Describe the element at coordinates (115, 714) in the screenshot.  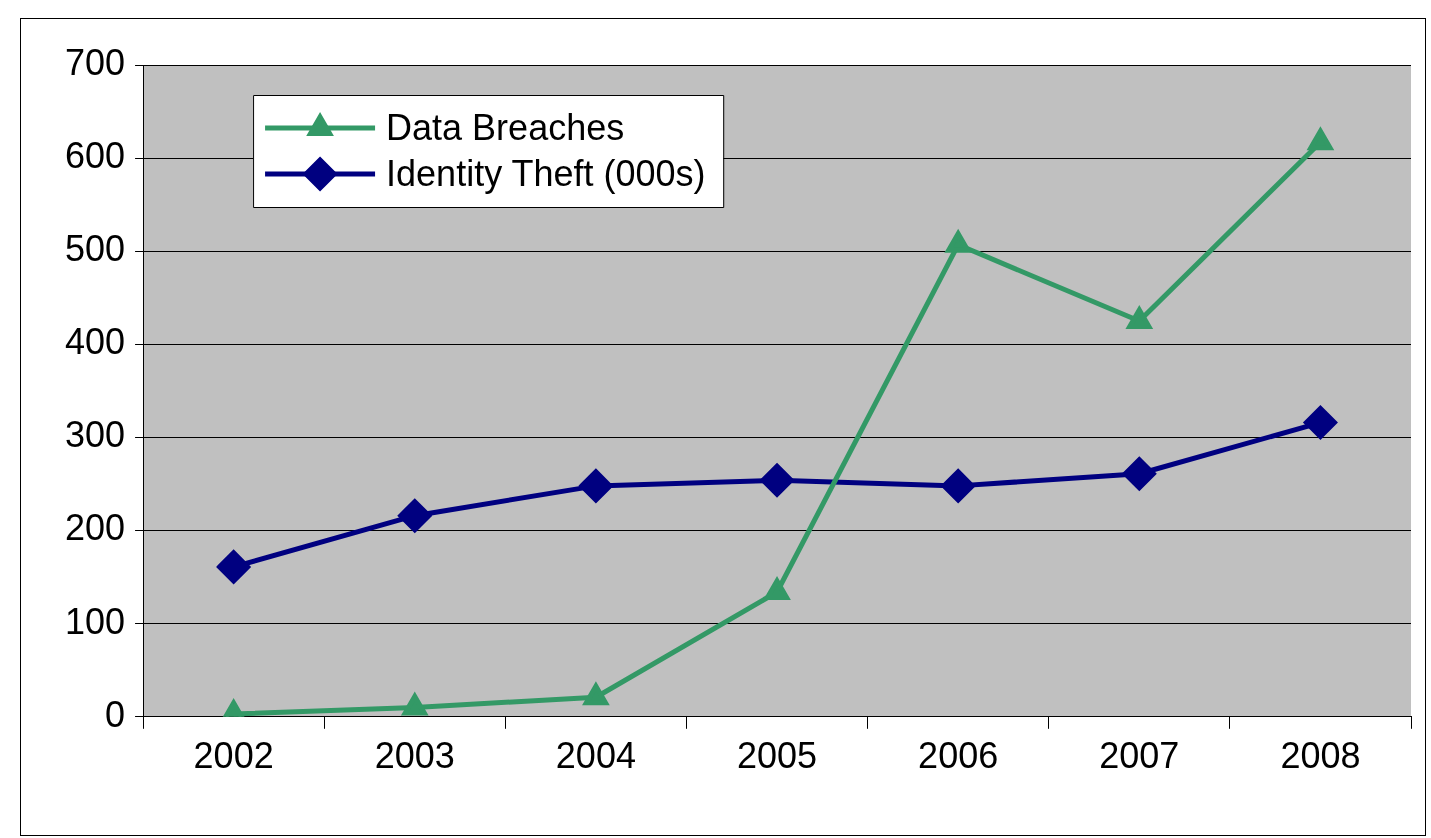
I see `y-tick-label: 0` at that location.